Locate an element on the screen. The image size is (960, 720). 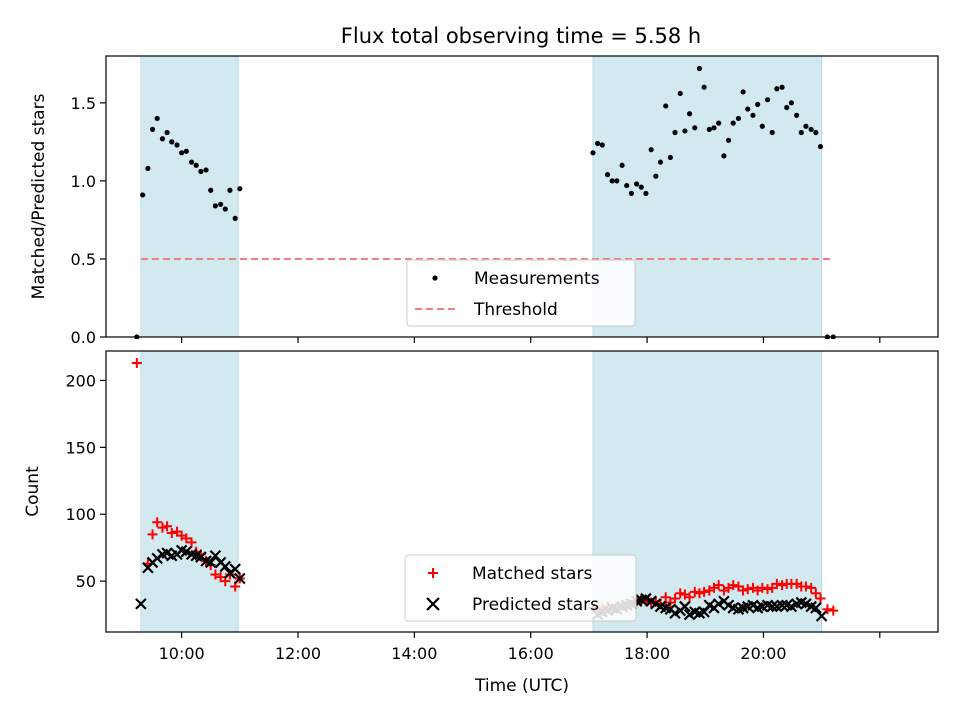
legend-label: Matched stars is located at coordinates (532, 574).